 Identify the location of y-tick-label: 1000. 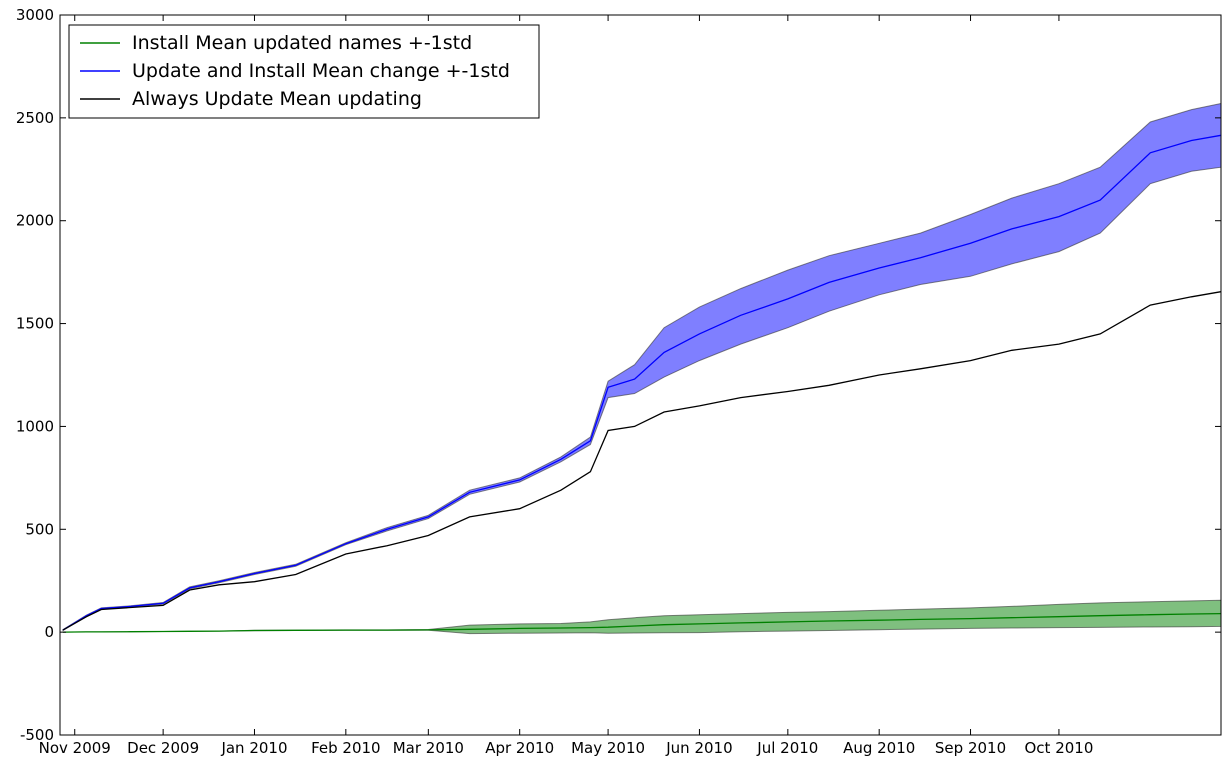
(35, 426).